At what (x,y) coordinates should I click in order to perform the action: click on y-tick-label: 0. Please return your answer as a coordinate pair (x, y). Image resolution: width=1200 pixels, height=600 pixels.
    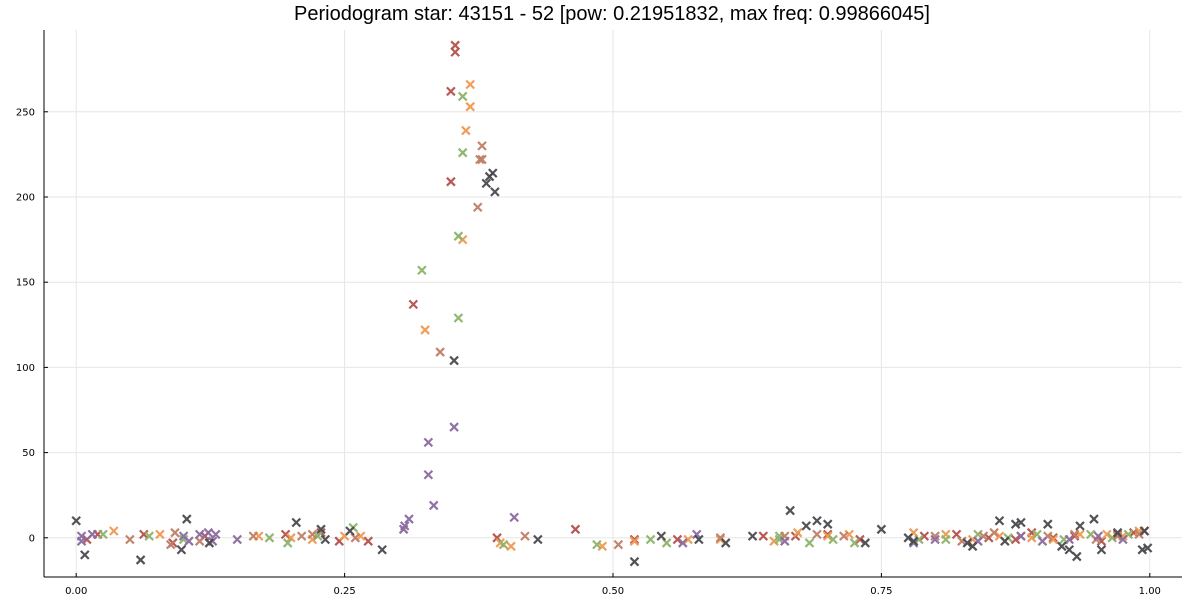
    Looking at the image, I should click on (32, 538).